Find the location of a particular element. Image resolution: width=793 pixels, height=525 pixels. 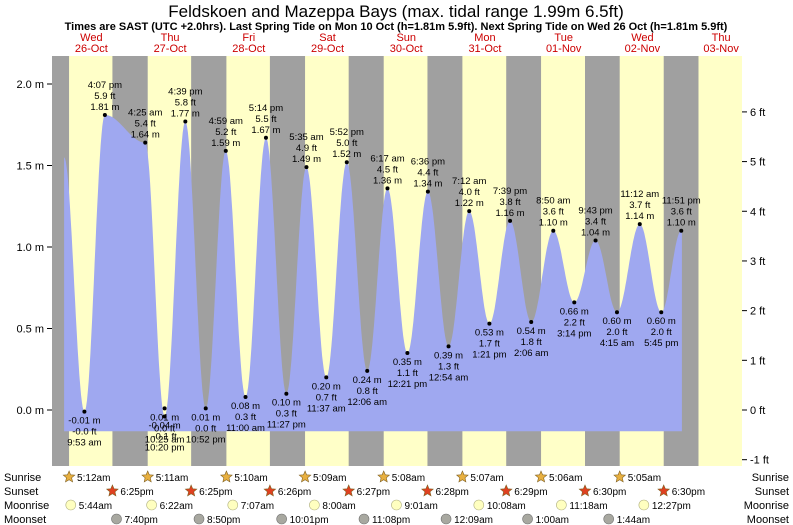

tide-time-label: 3:14 pm is located at coordinates (574, 333).